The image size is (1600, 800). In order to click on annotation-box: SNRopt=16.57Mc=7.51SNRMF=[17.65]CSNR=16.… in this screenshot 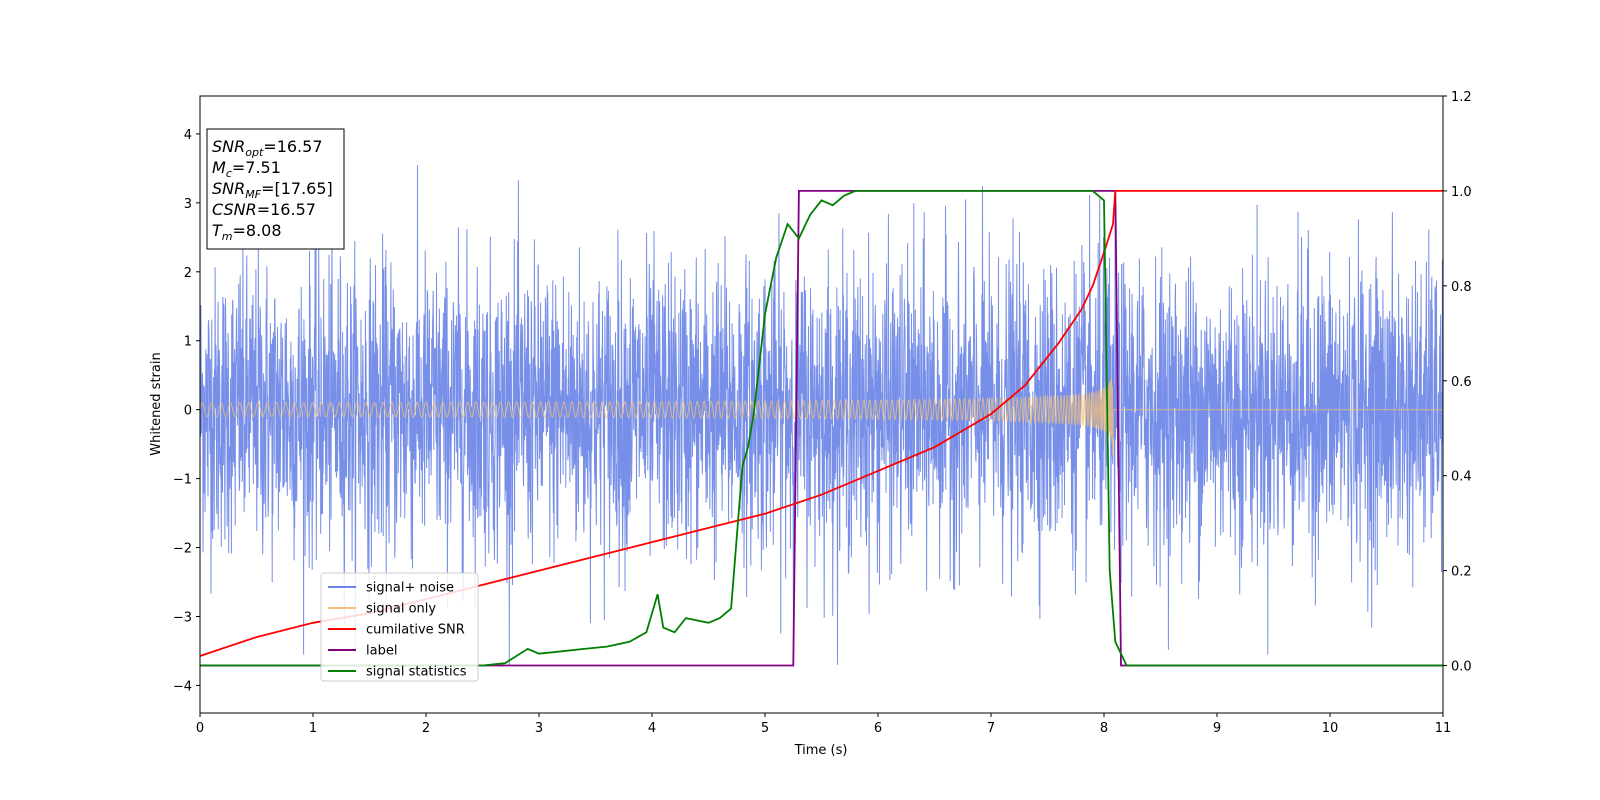, I will do `click(275, 189)`.